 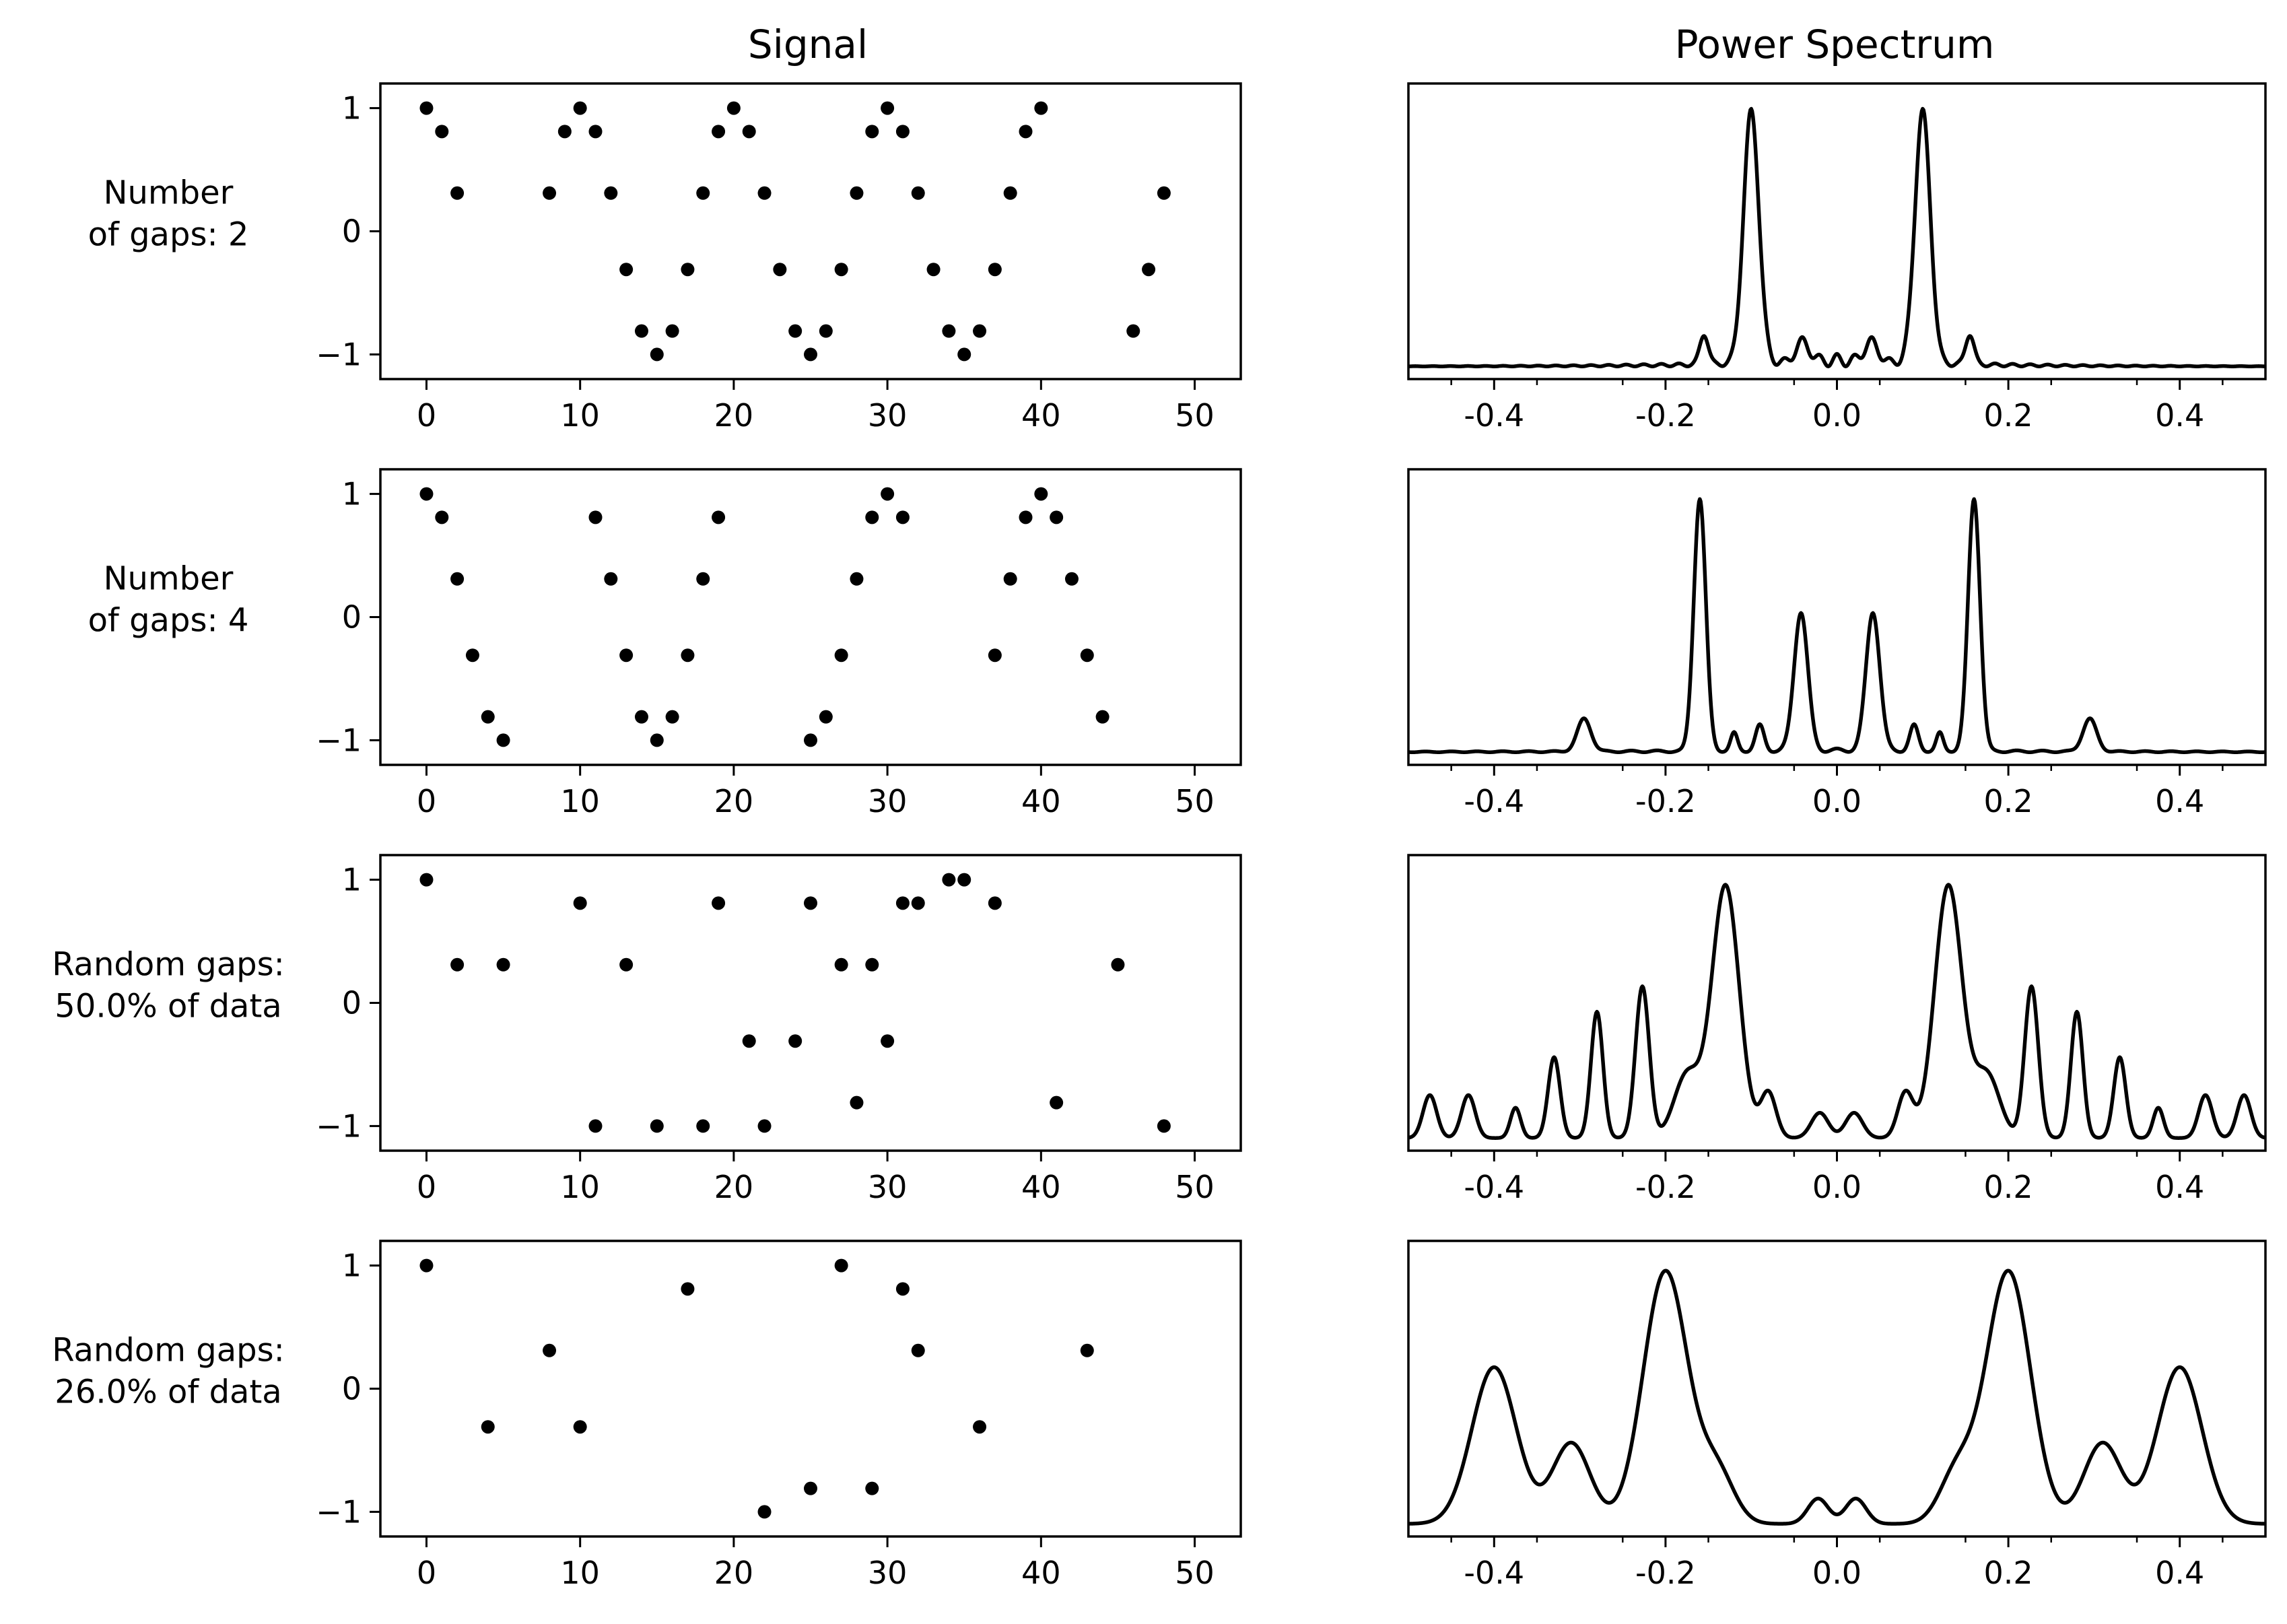 I want to click on row-label-line: of gaps: 2, so click(x=168, y=235).